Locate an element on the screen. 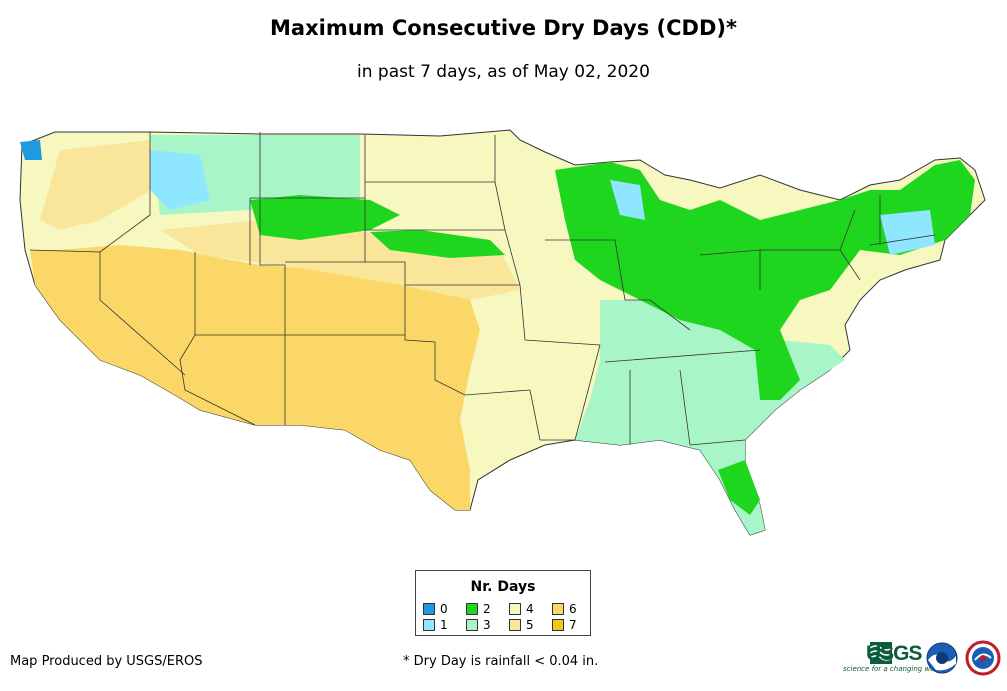 Image resolution: width=1007 pixels, height=691 pixels. legend-item-3: 3 is located at coordinates (486, 625).